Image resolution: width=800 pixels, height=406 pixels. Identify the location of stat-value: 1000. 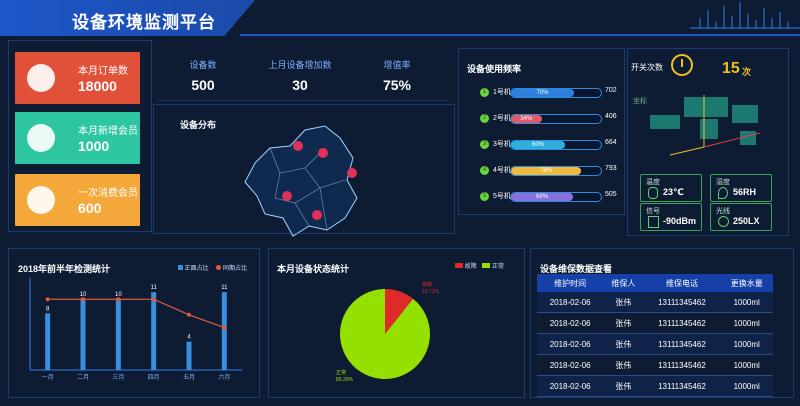
(94, 146).